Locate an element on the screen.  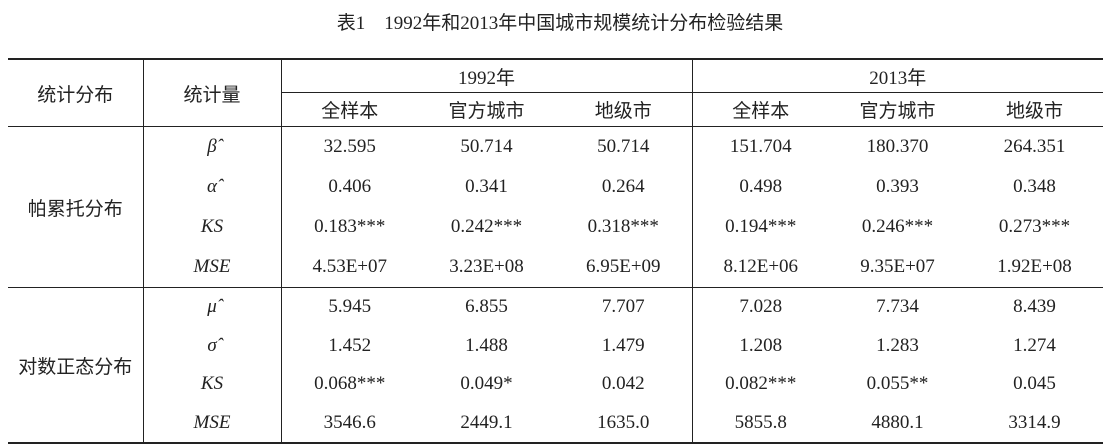
statistic: σ̂ is located at coordinates (212, 345).